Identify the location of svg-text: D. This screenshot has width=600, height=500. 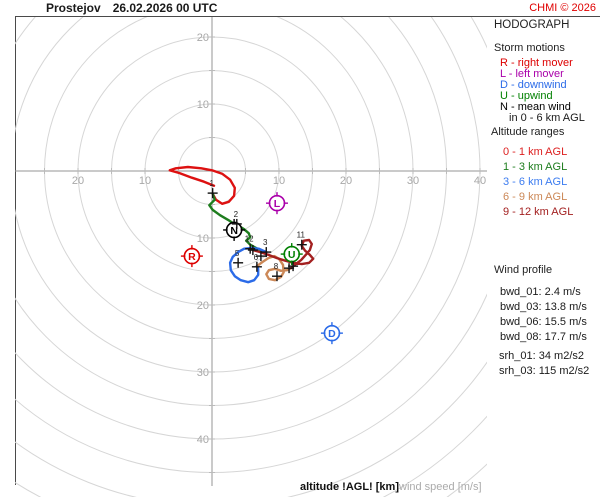
(332, 334).